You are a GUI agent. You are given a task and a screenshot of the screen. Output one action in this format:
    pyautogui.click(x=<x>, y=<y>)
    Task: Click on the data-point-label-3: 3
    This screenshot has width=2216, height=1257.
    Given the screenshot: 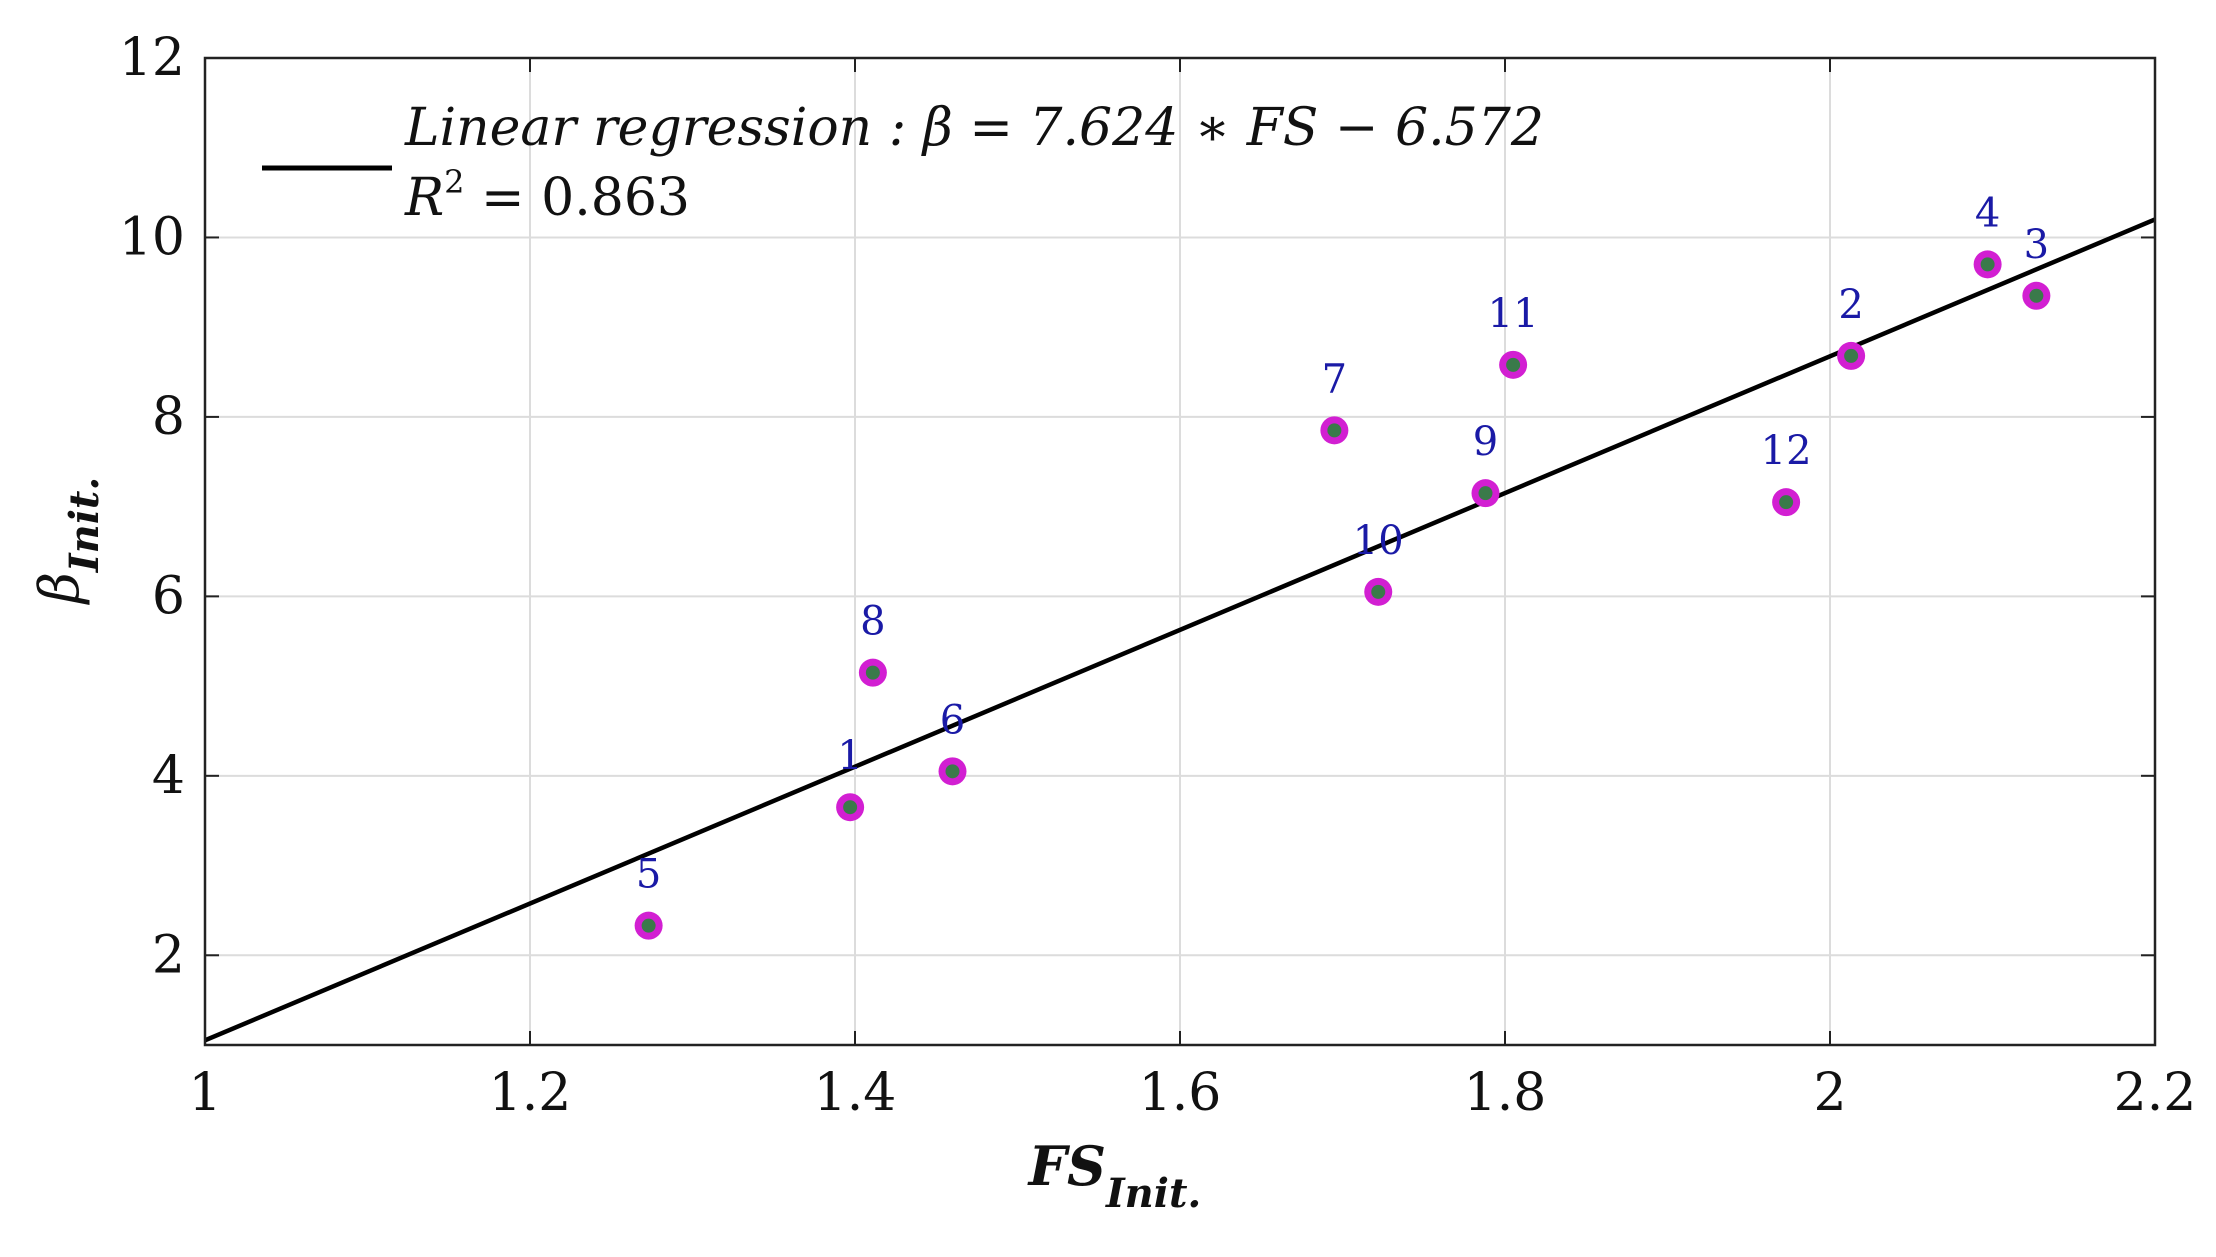 What is the action you would take?
    pyautogui.click(x=2036, y=245)
    